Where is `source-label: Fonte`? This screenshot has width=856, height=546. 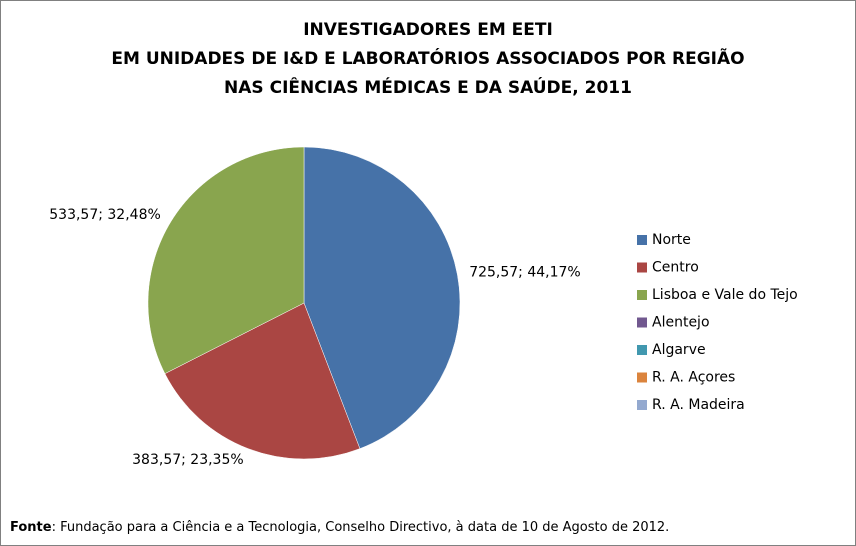
source-label: Fonte is located at coordinates (31, 527).